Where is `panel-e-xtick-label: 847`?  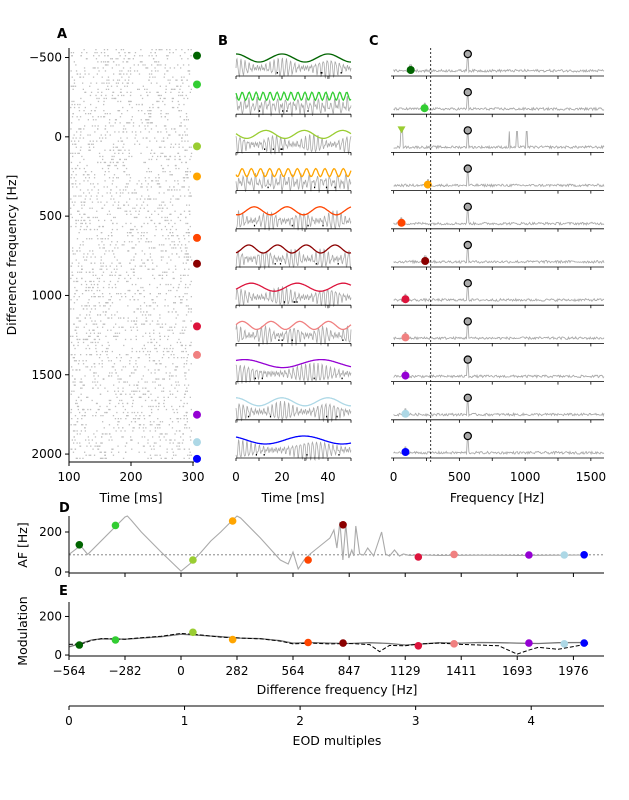
panel-e-xtick-label: 847 is located at coordinates (349, 671).